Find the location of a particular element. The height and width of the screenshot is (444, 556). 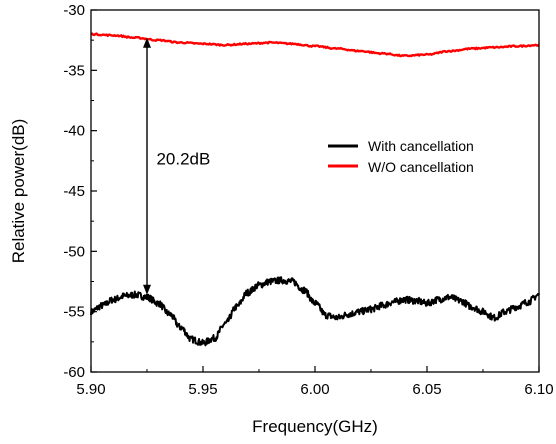

series-line-wo-cancellation is located at coordinates (315, 45).